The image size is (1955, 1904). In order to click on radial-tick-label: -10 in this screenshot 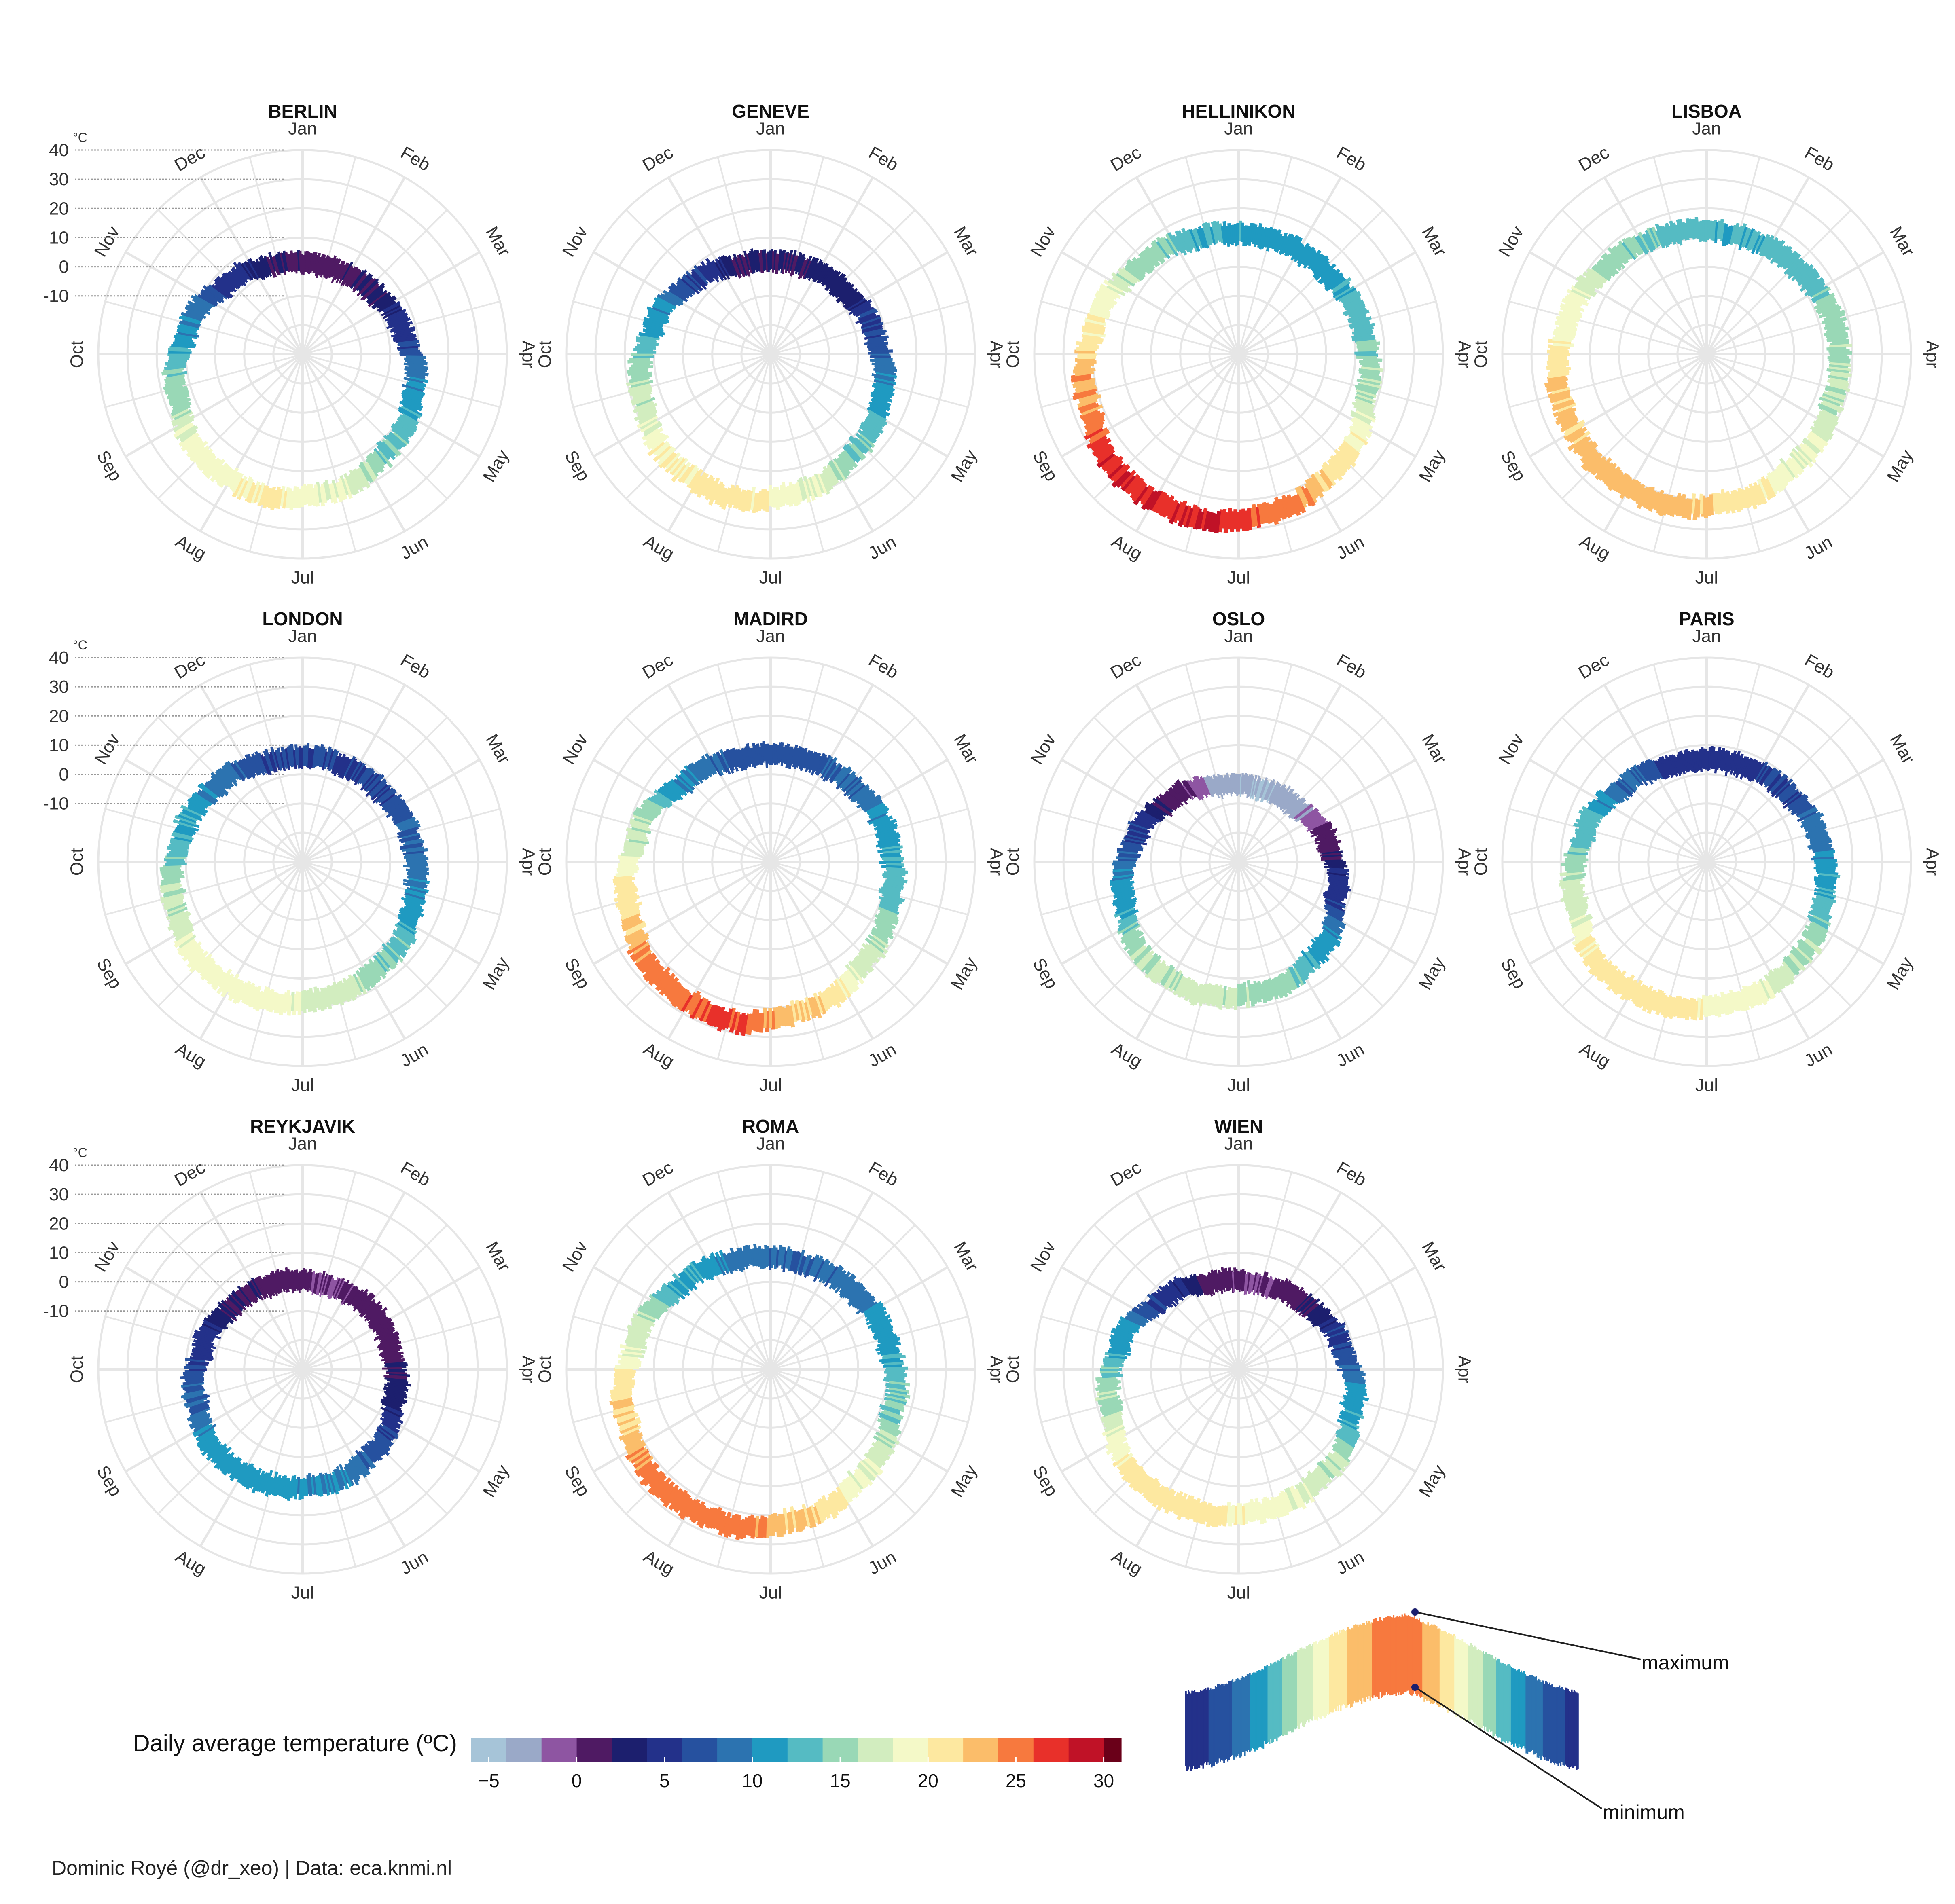, I will do `click(56, 1311)`.